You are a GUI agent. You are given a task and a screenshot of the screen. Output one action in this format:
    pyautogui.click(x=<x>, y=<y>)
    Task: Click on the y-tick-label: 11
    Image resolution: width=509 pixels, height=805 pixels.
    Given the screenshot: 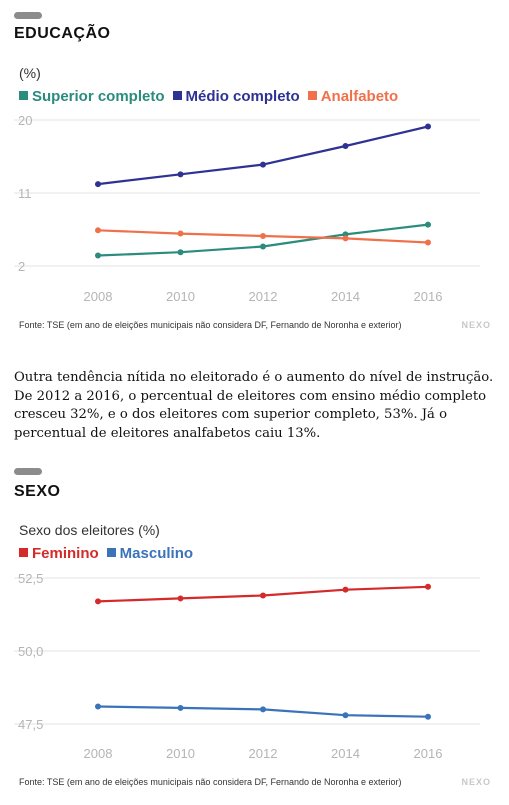 What is the action you would take?
    pyautogui.click(x=25, y=193)
    